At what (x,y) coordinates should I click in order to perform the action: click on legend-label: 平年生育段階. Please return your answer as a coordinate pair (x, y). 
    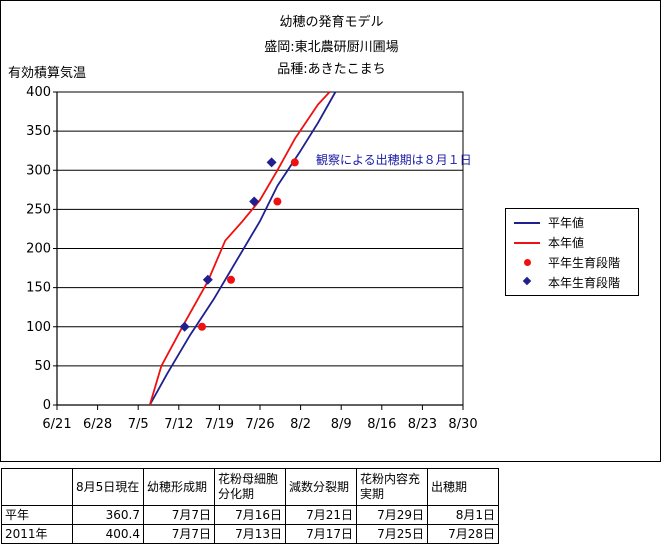
    Looking at the image, I should click on (584, 263).